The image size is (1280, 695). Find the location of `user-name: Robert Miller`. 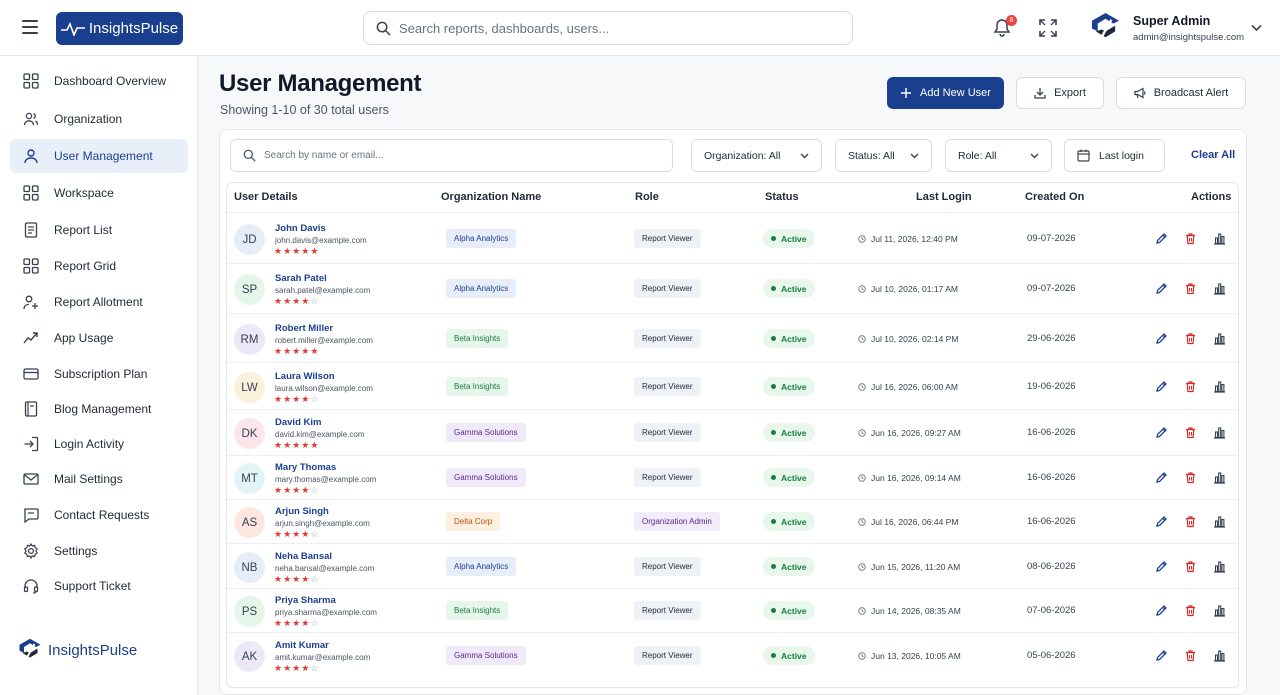

user-name: Robert Miller is located at coordinates (304, 328).